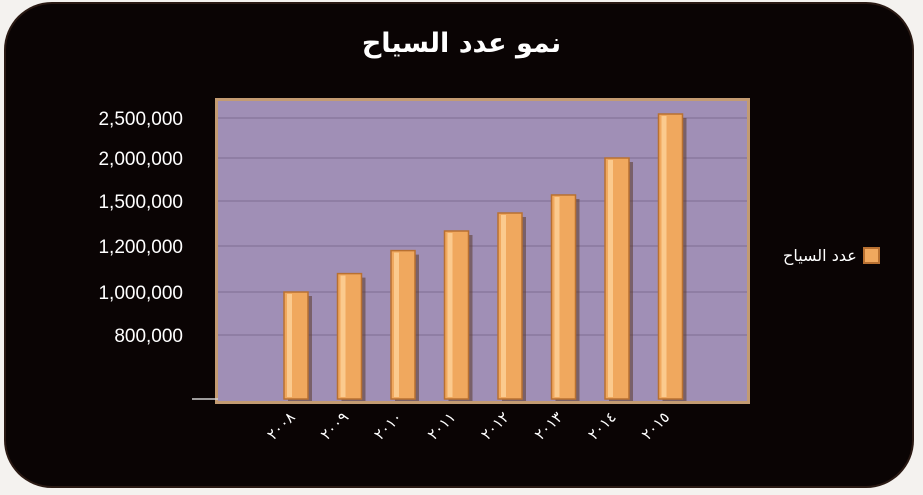 The height and width of the screenshot is (495, 923). What do you see at coordinates (820, 255) in the screenshot?
I see `legend-label: عدد السياح` at bounding box center [820, 255].